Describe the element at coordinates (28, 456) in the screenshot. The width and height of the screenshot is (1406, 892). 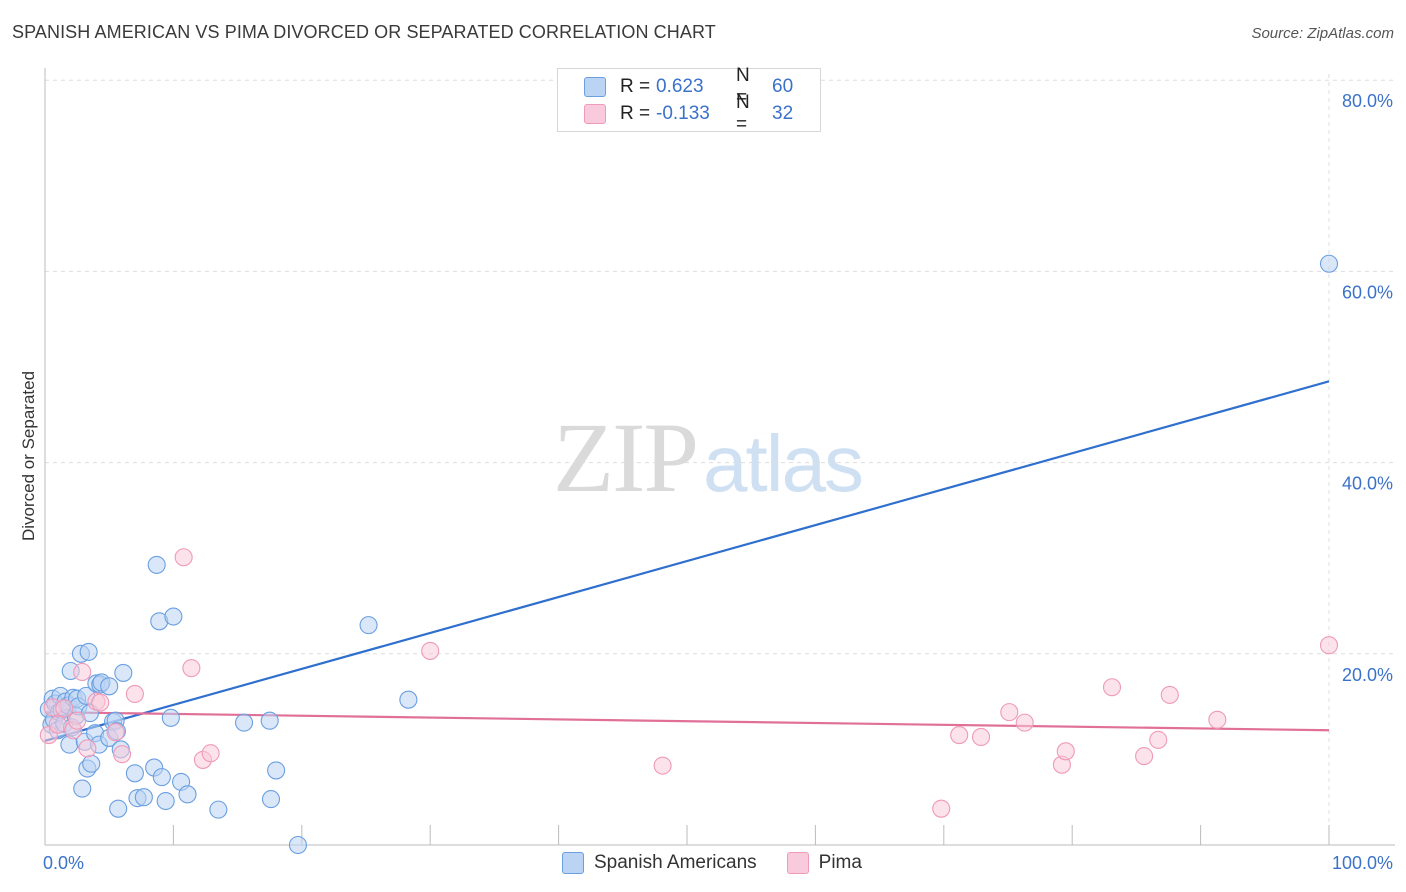
I see `y-axis-label: Divorced or Separated` at that location.